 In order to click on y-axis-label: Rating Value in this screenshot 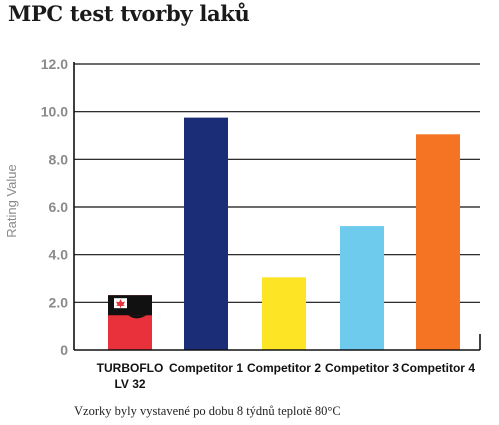, I will do `click(11, 200)`.